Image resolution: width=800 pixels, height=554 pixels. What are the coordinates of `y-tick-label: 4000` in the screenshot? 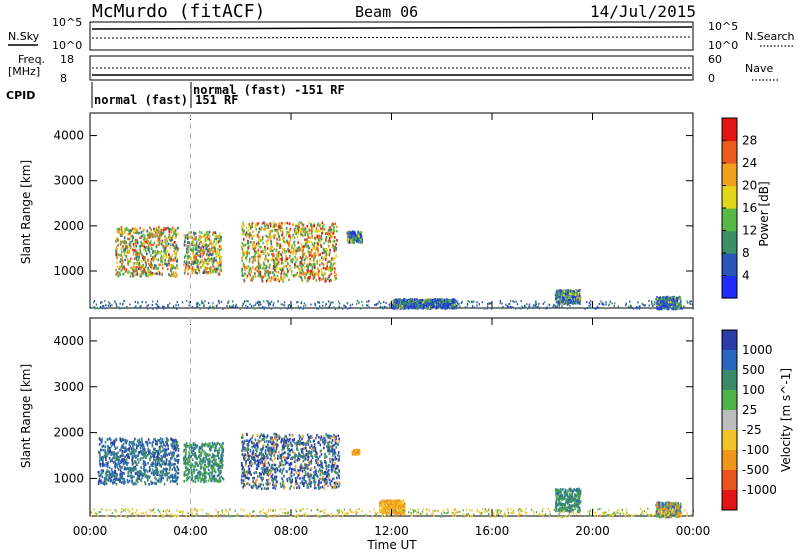 It's located at (68, 136).